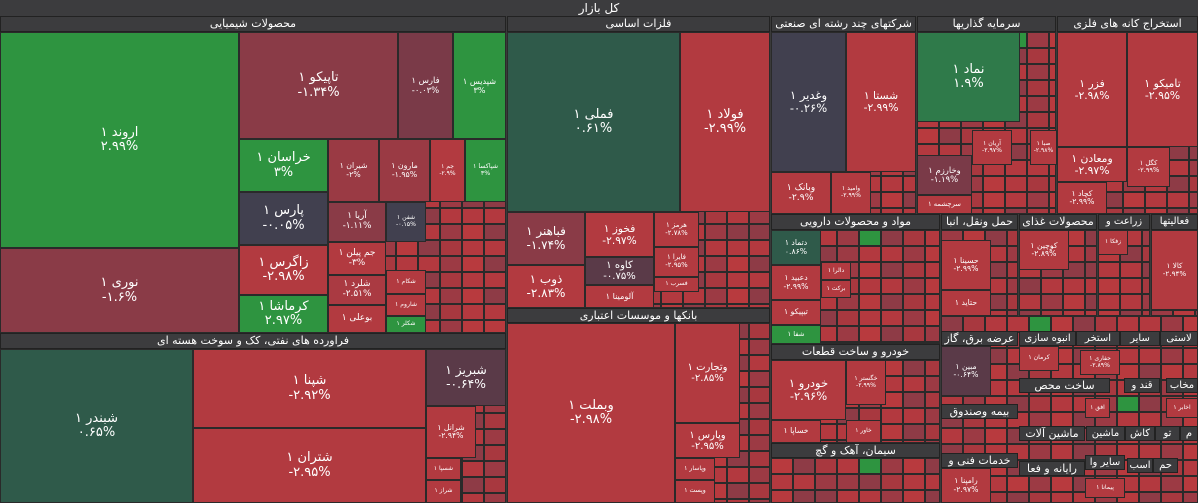 The height and width of the screenshot is (503, 1198). What do you see at coordinates (619, 295) in the screenshot?
I see `stock-name: آلومینا ۱` at bounding box center [619, 295].